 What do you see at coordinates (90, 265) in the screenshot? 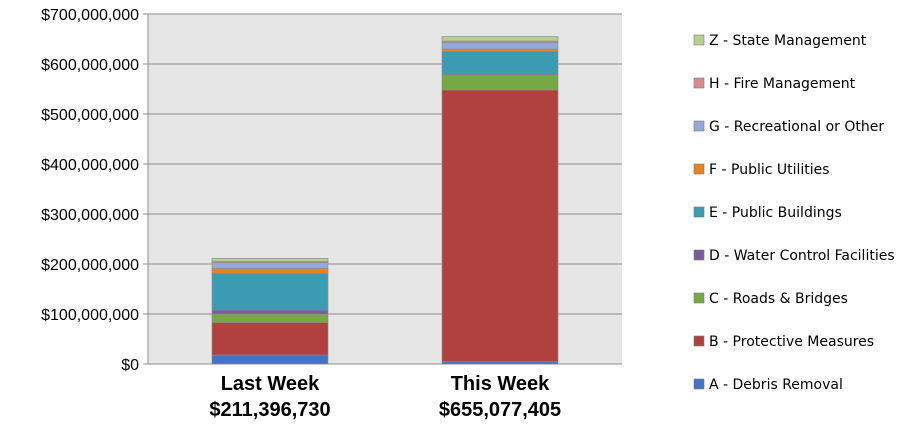
I see `y-tick-label: $200,000,000` at bounding box center [90, 265].